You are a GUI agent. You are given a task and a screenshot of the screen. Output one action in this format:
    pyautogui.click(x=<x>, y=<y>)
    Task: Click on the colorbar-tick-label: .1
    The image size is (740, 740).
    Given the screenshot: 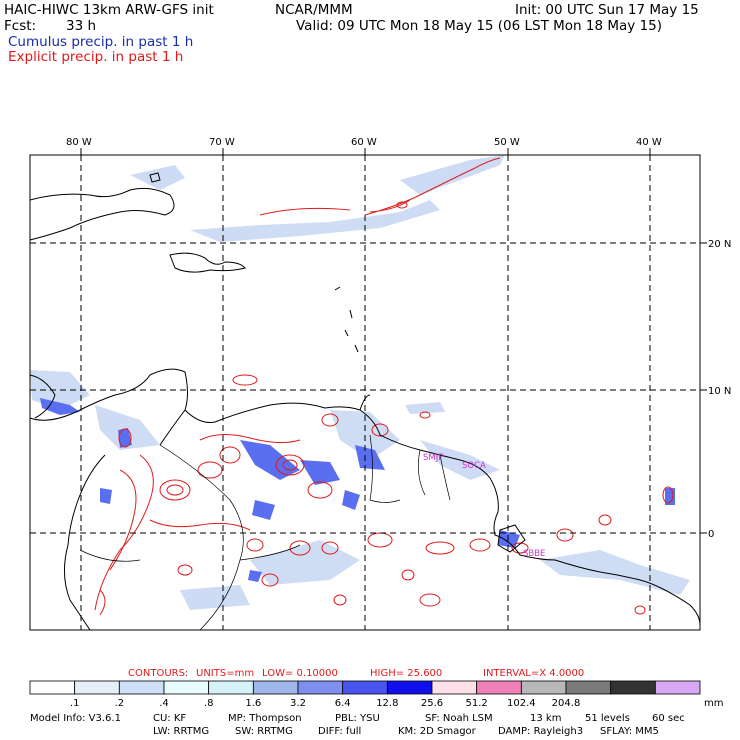 What is the action you would take?
    pyautogui.click(x=75, y=703)
    